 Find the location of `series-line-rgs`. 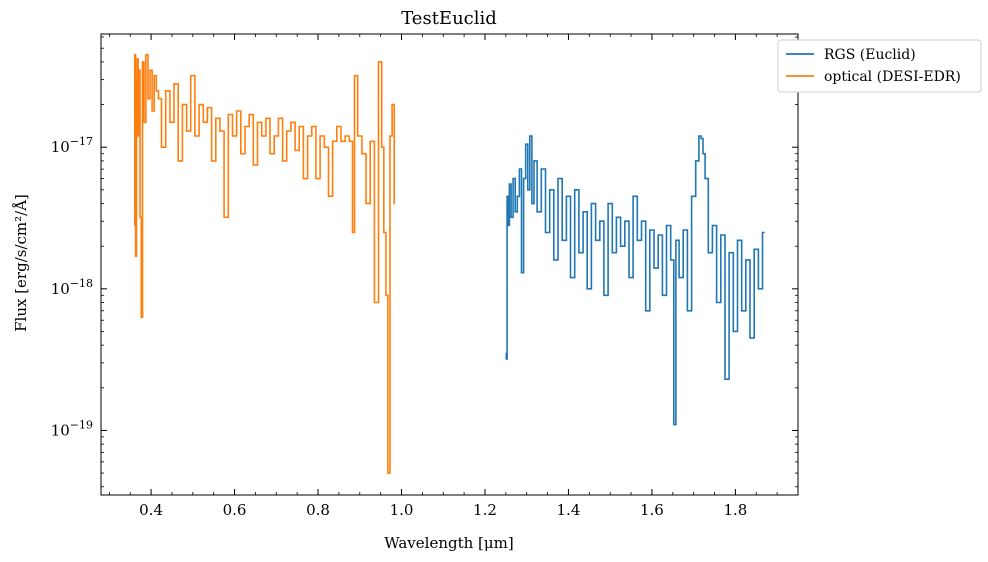

series-line-rgs is located at coordinates (635, 280).